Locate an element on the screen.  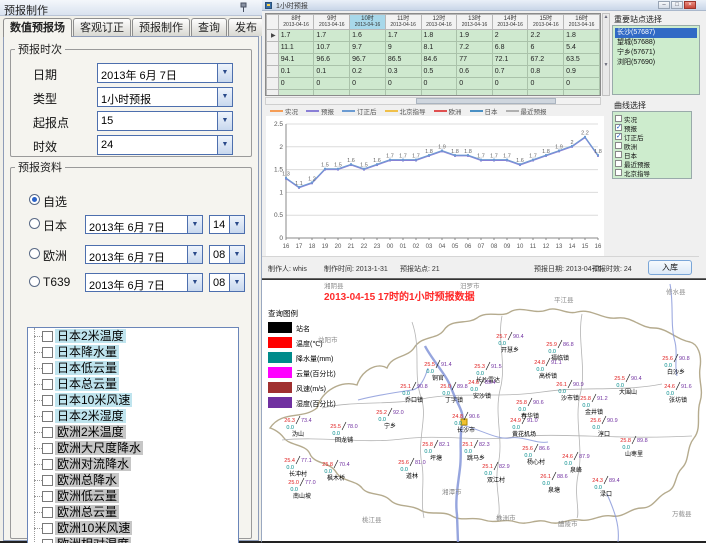
grid-cell: 5.4 is located at coordinates (581, 47).